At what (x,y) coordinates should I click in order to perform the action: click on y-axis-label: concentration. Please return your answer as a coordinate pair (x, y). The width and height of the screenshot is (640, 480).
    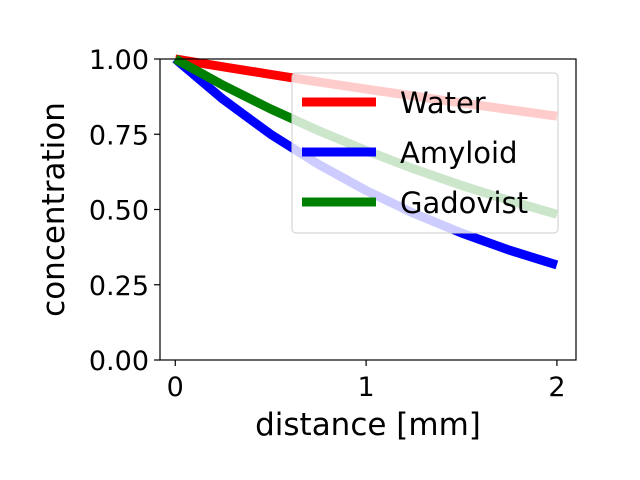
    Looking at the image, I should click on (54, 209).